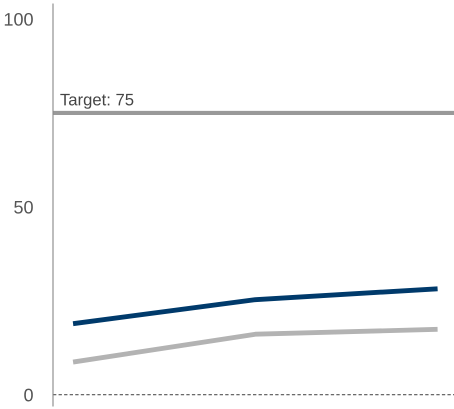 Image resolution: width=454 pixels, height=409 pixels. I want to click on y-tick-label: 50, so click(23, 207).